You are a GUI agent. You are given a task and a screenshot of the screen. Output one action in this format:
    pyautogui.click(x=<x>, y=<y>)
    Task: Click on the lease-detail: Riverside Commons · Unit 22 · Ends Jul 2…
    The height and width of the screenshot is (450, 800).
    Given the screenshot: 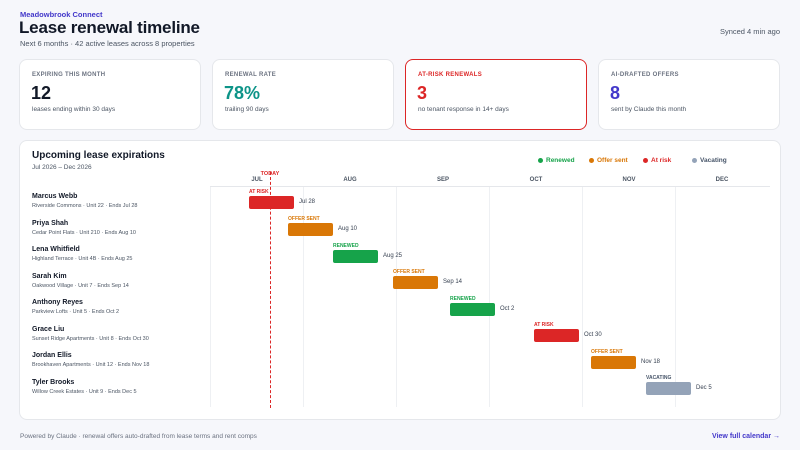 What is the action you would take?
    pyautogui.click(x=85, y=206)
    